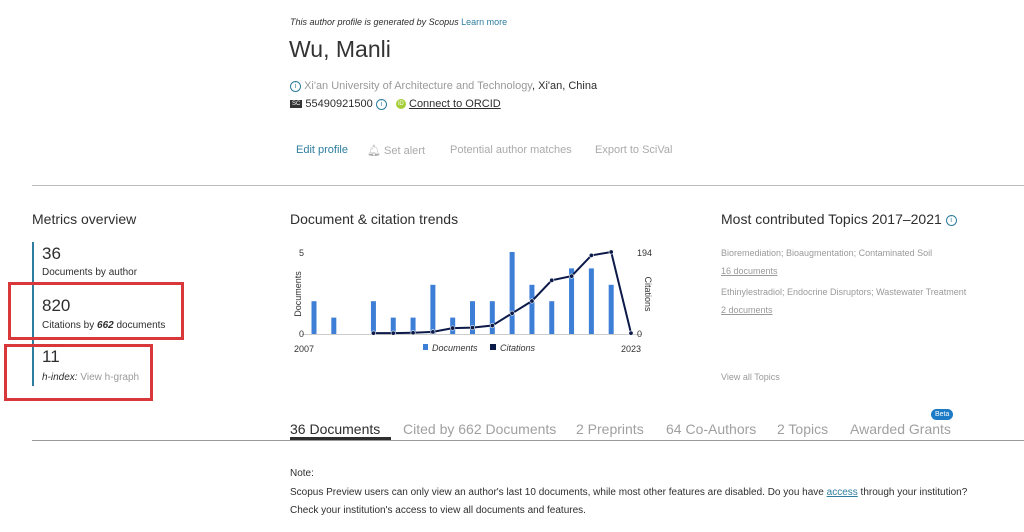 Image resolution: width=1024 pixels, height=532 pixels. I want to click on tab-coauthors: 64 Co-Authors, so click(711, 429).